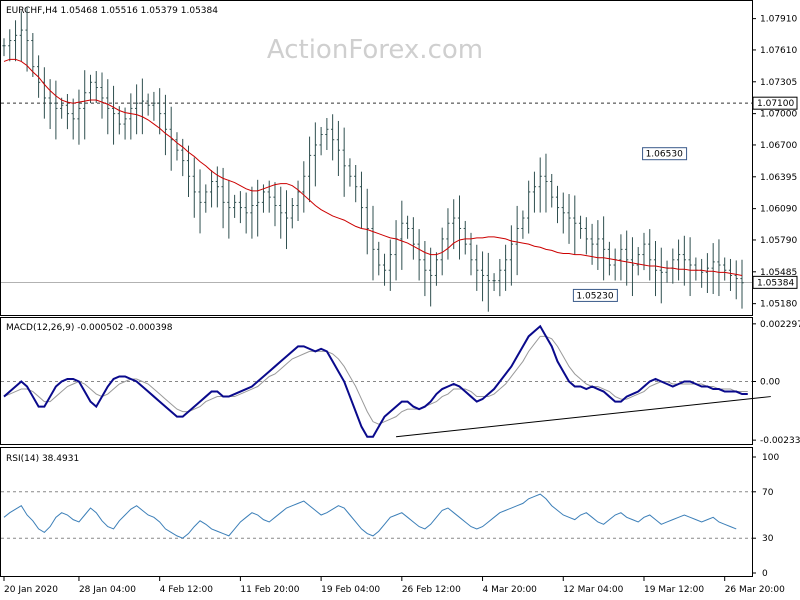 The image size is (800, 600). Describe the element at coordinates (42, 459) in the screenshot. I see `rsi-panel-title: RSI(14) 38.4931` at that location.